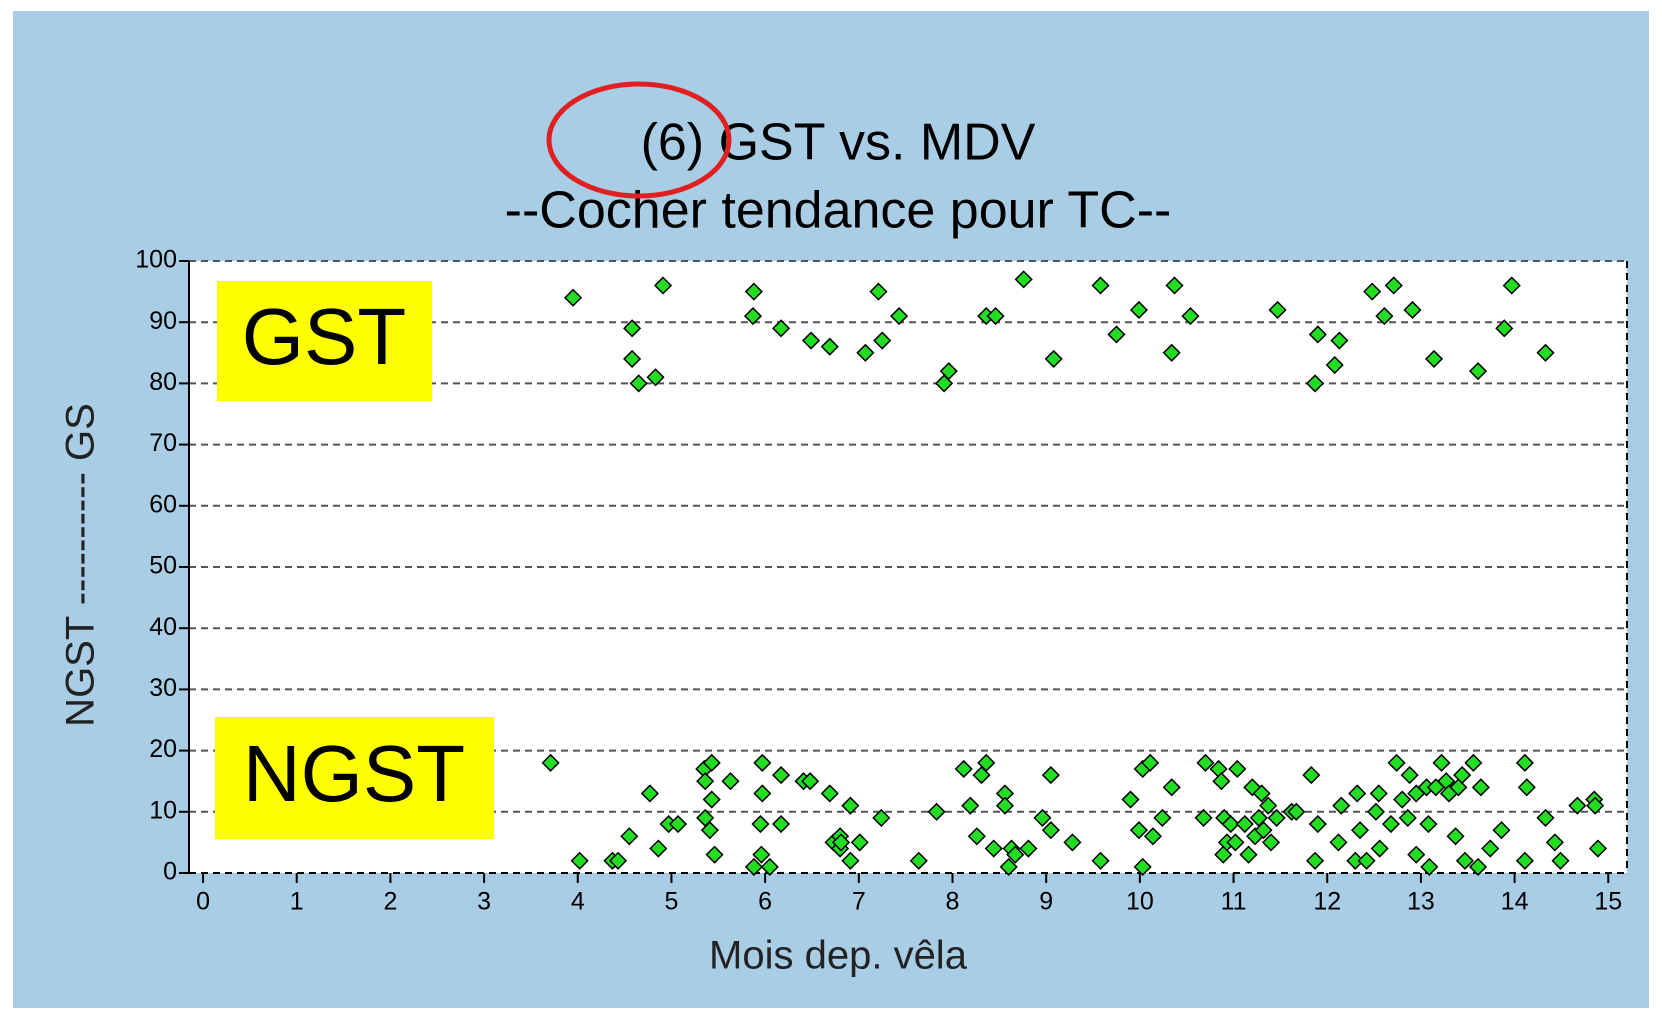 The height and width of the screenshot is (1018, 1662). I want to click on annotation: GST, so click(324, 336).